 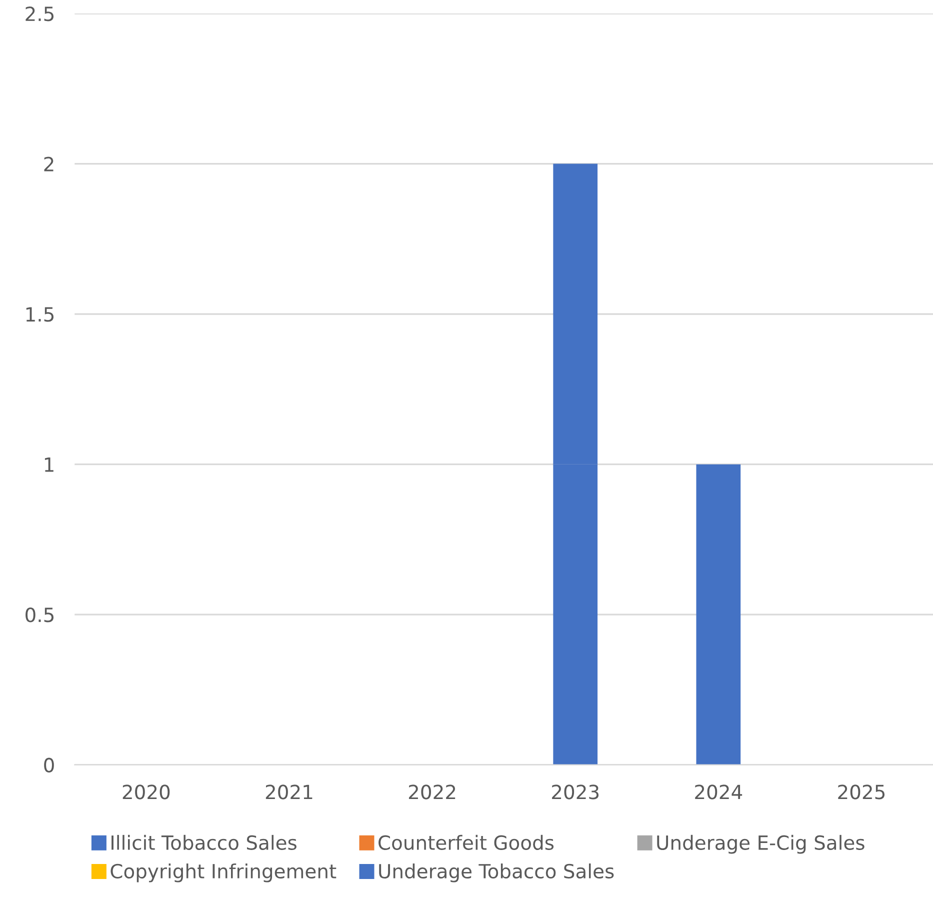 What do you see at coordinates (204, 842) in the screenshot?
I see `legend-label: Illicit Tobacco Sales` at bounding box center [204, 842].